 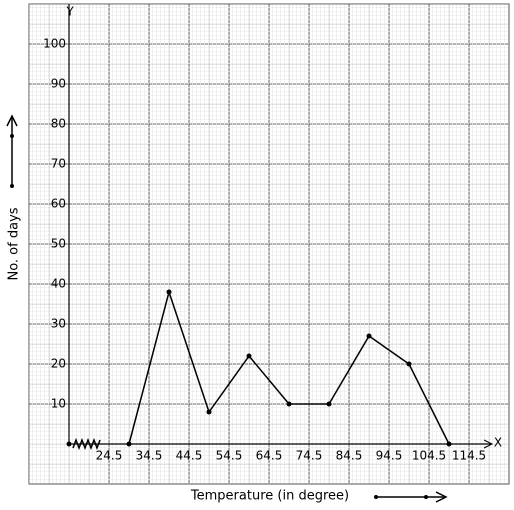 What do you see at coordinates (229, 456) in the screenshot?
I see `x-tick-label: 54.5` at bounding box center [229, 456].